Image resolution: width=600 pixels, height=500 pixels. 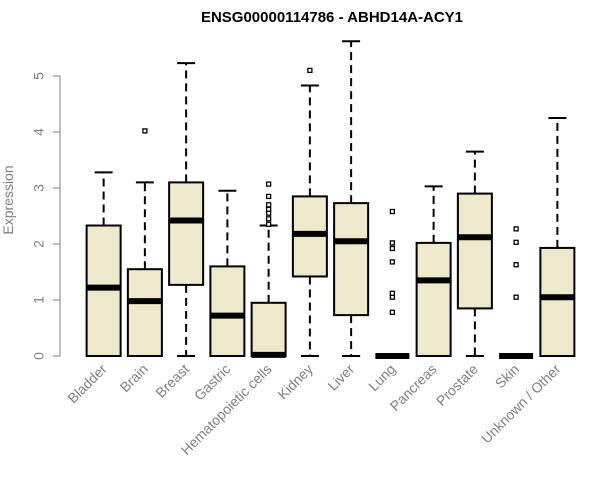 What do you see at coordinates (507, 376) in the screenshot?
I see `x-tick-label: Skin` at bounding box center [507, 376].